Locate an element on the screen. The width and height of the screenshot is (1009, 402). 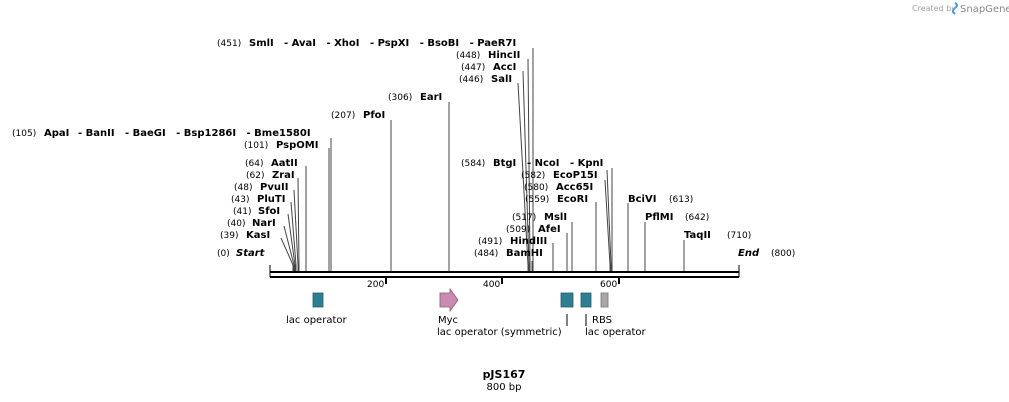
plasmid-length: 800 bp is located at coordinates (504, 387).